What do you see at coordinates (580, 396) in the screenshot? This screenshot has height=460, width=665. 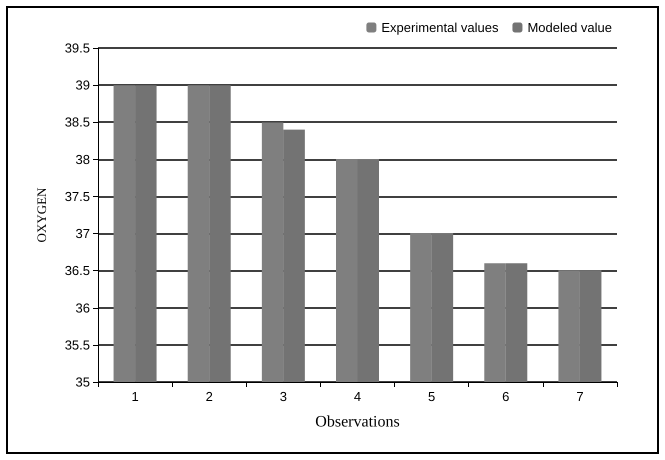 I see `x-tick-label: 7` at bounding box center [580, 396].